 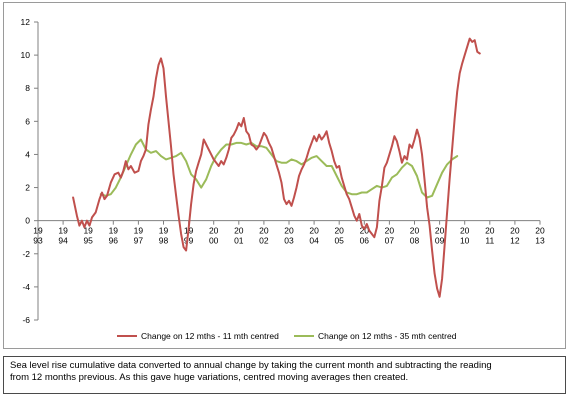 What do you see at coordinates (214, 241) in the screenshot?
I see `x-tick-label-year: 00` at bounding box center [214, 241].